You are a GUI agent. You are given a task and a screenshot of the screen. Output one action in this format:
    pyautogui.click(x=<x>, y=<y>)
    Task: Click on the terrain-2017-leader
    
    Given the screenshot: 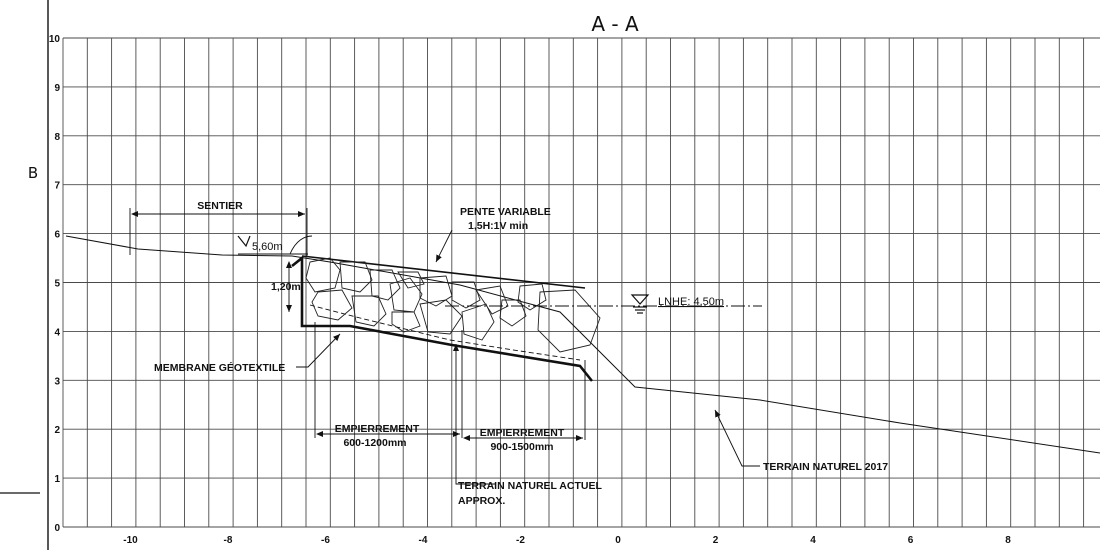 What is the action you would take?
    pyautogui.click(x=737, y=438)
    